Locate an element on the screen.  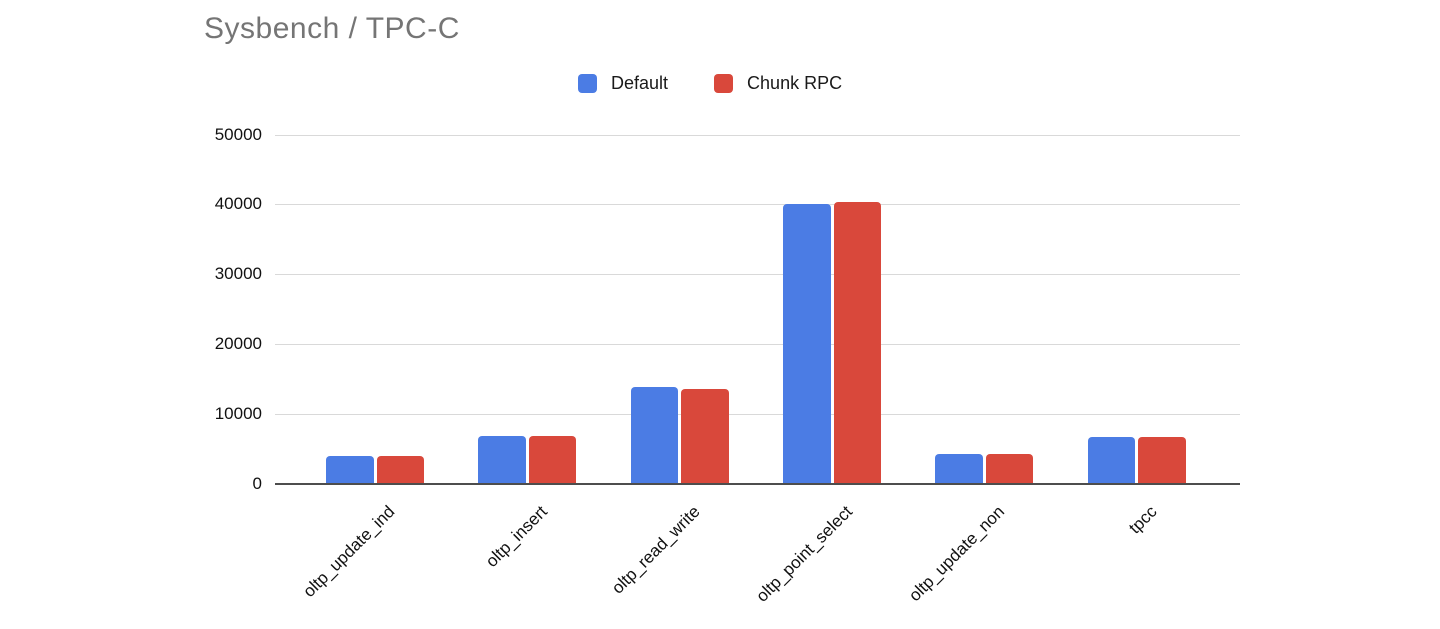
chart-title: Sysbench / TPC-C is located at coordinates (332, 28).